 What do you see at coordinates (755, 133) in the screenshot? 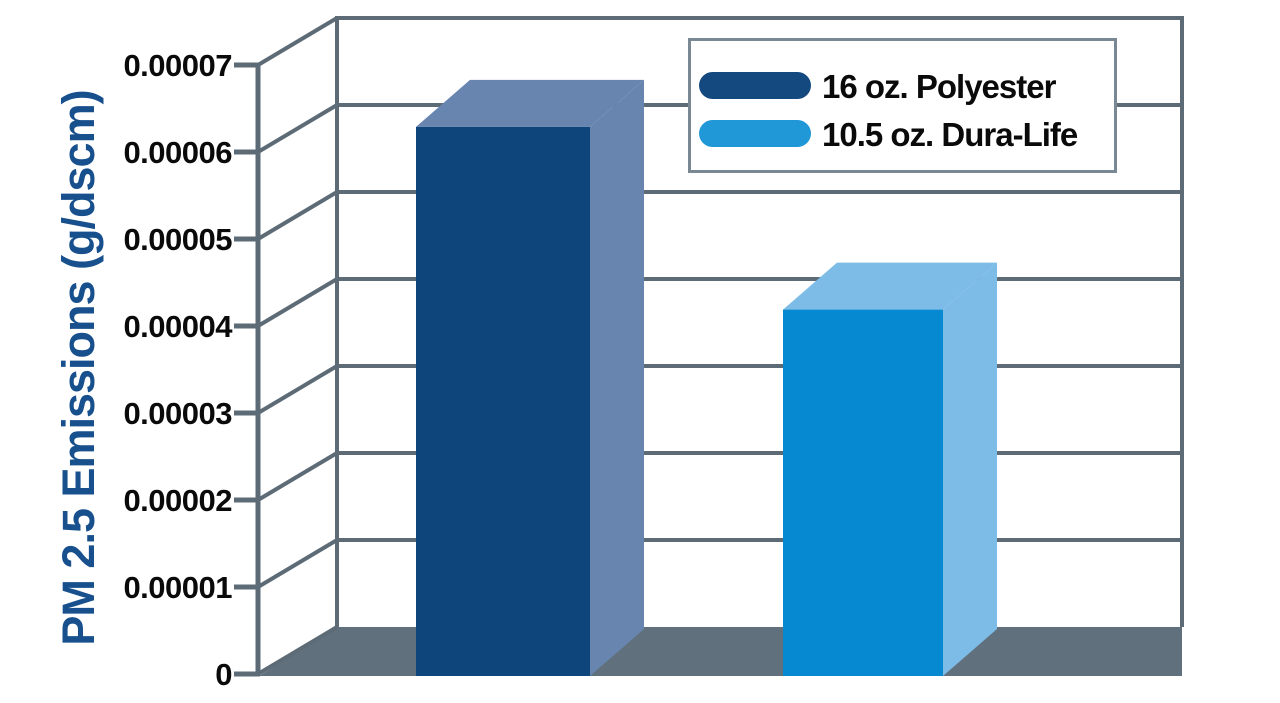
I see `legend-swatch-dura-life` at bounding box center [755, 133].